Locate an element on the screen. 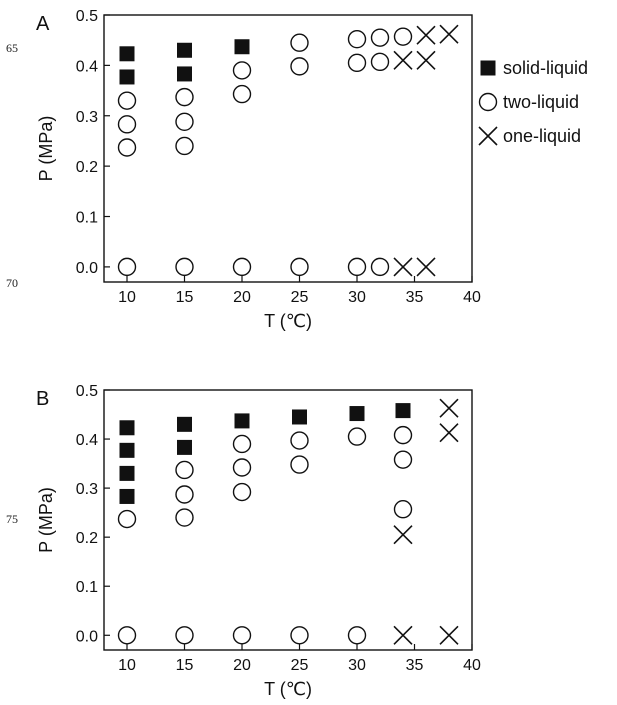 This screenshot has width=617, height=705. margin-line-number-70: 70 is located at coordinates (12, 283).